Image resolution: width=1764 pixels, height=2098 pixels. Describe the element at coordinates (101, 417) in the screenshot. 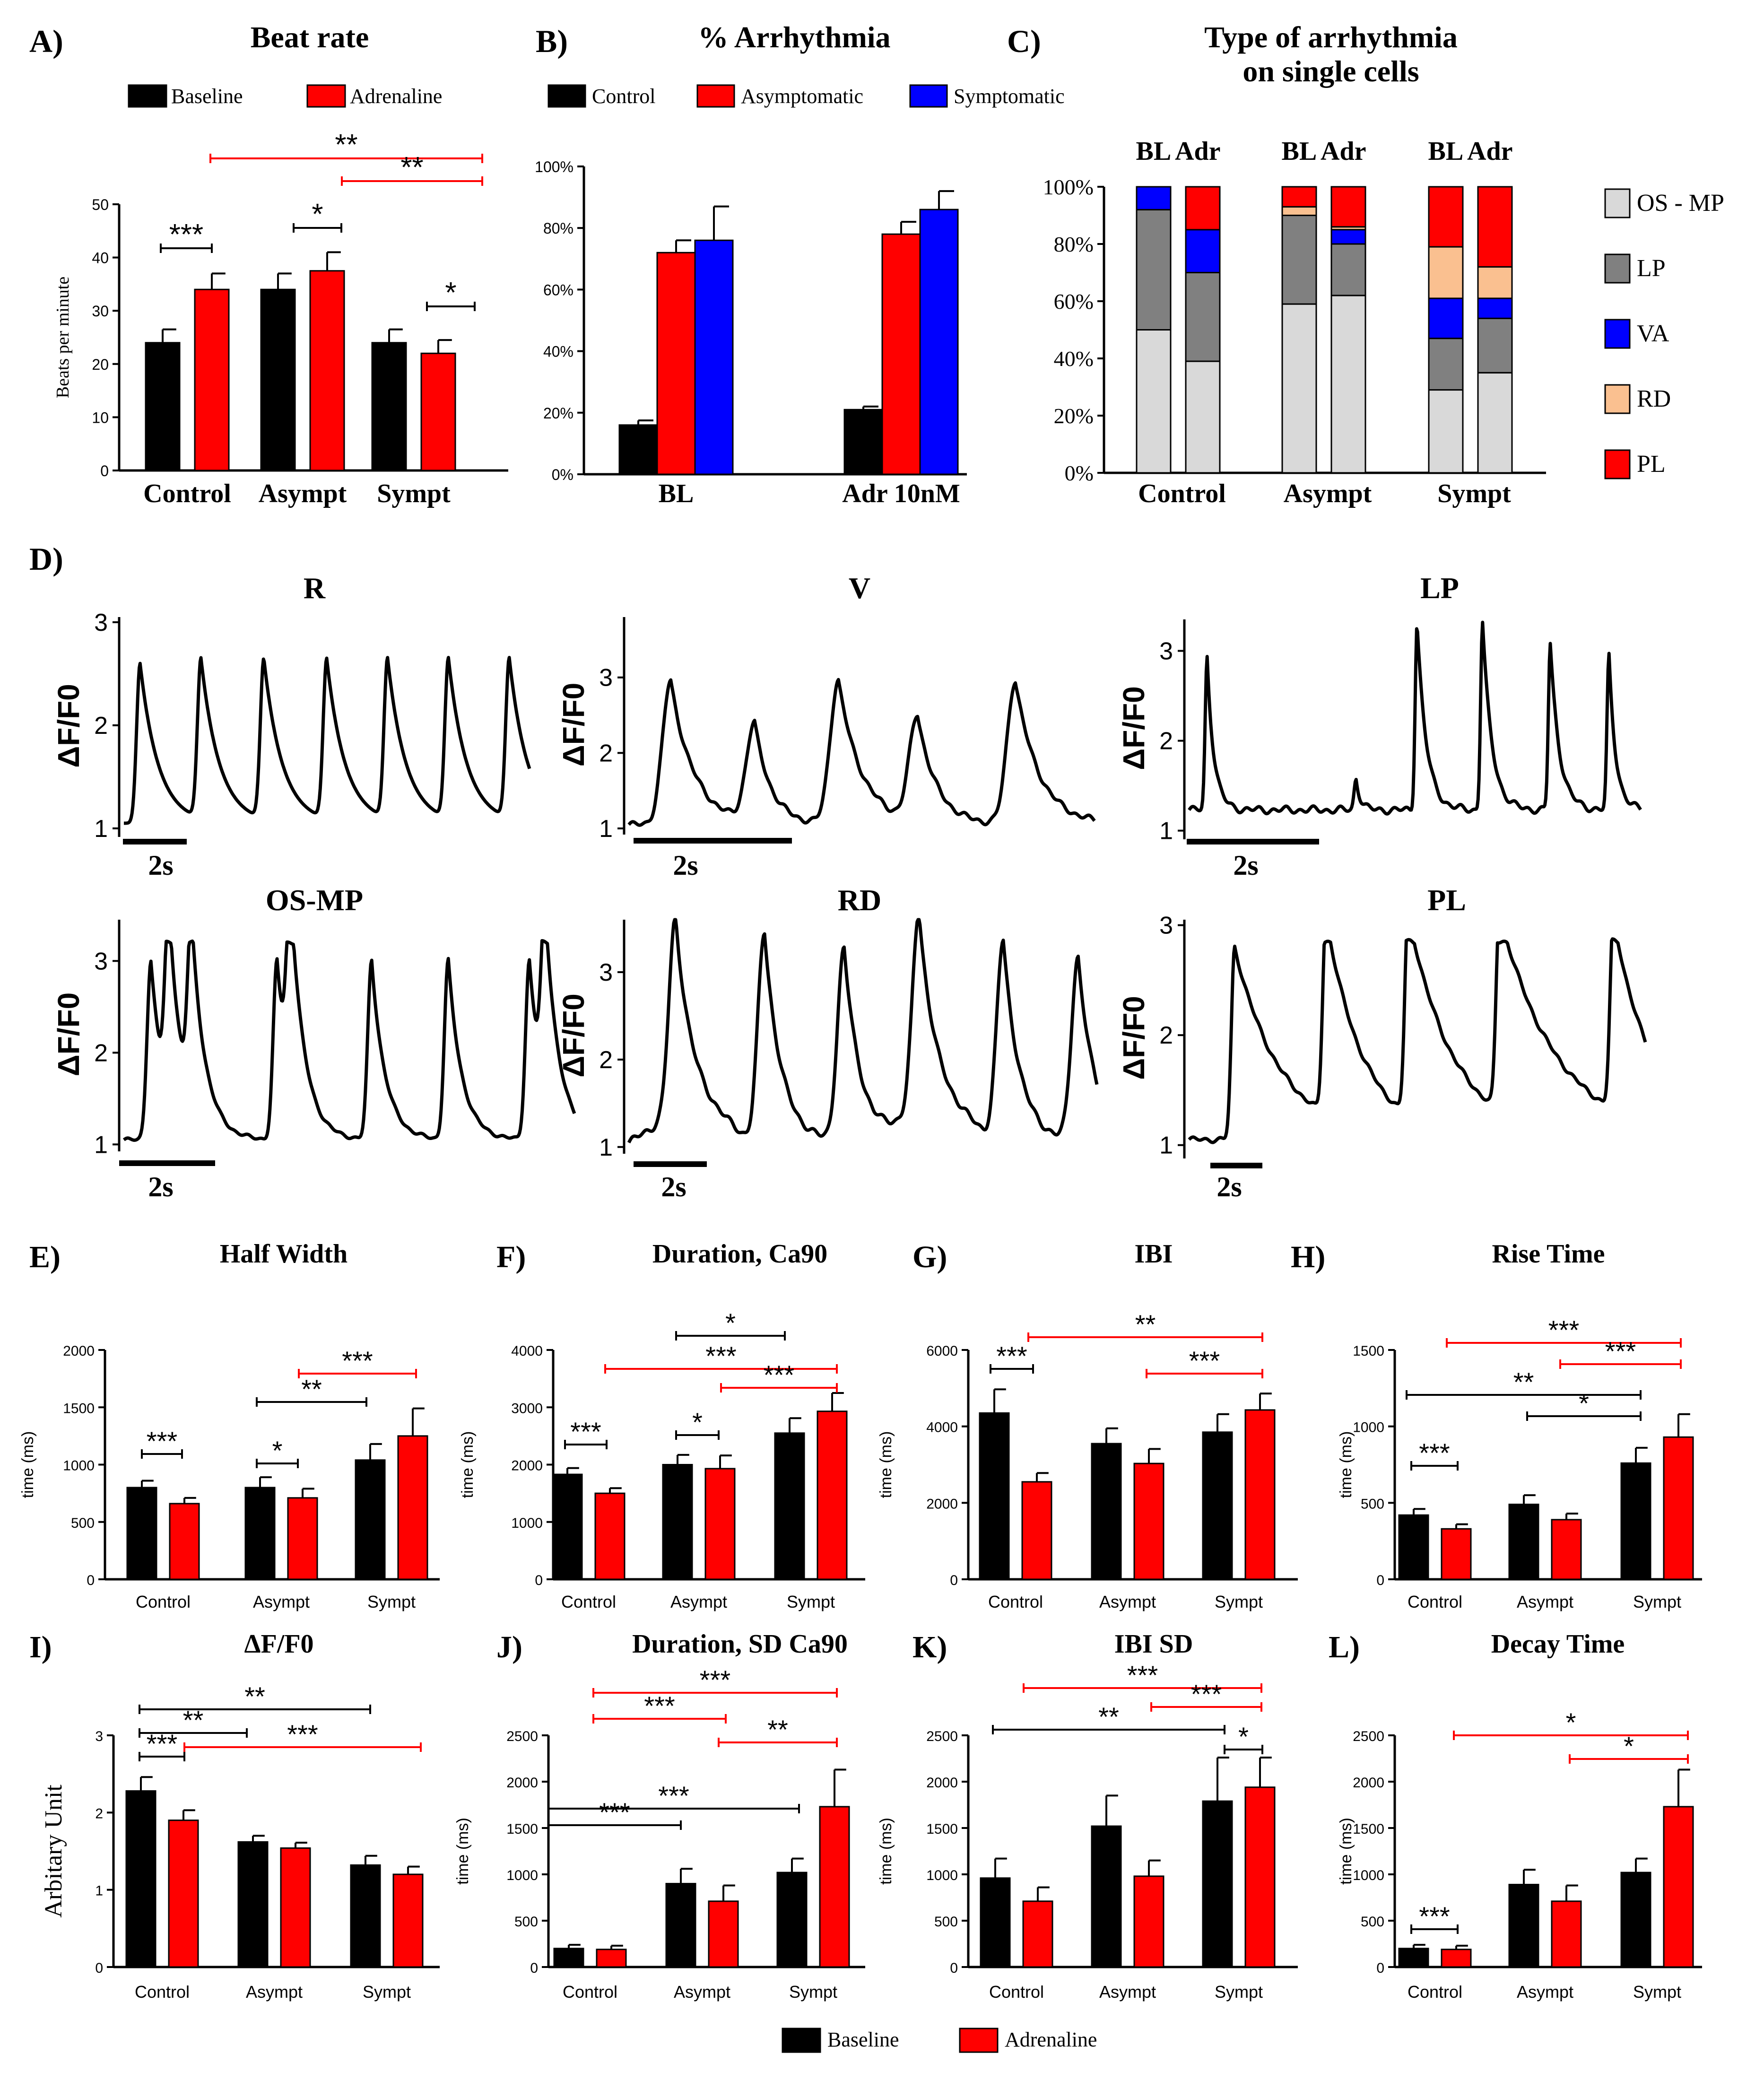

I see `y-tick-label-A: 10` at that location.